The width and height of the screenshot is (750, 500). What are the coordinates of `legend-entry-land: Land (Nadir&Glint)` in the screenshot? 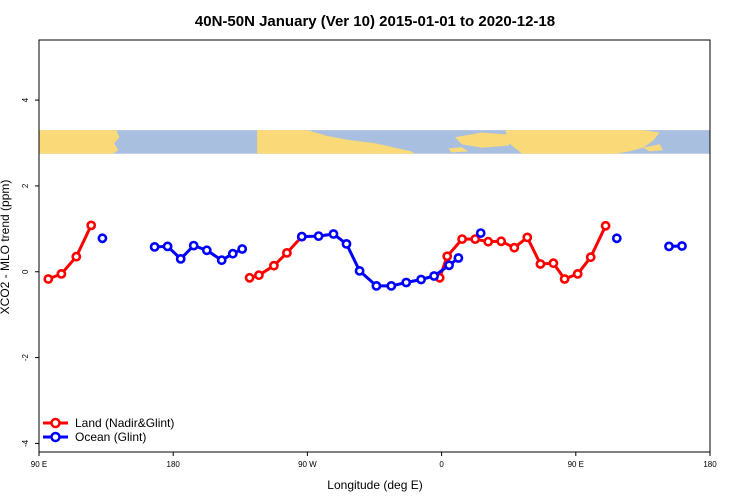 It's located at (108, 423).